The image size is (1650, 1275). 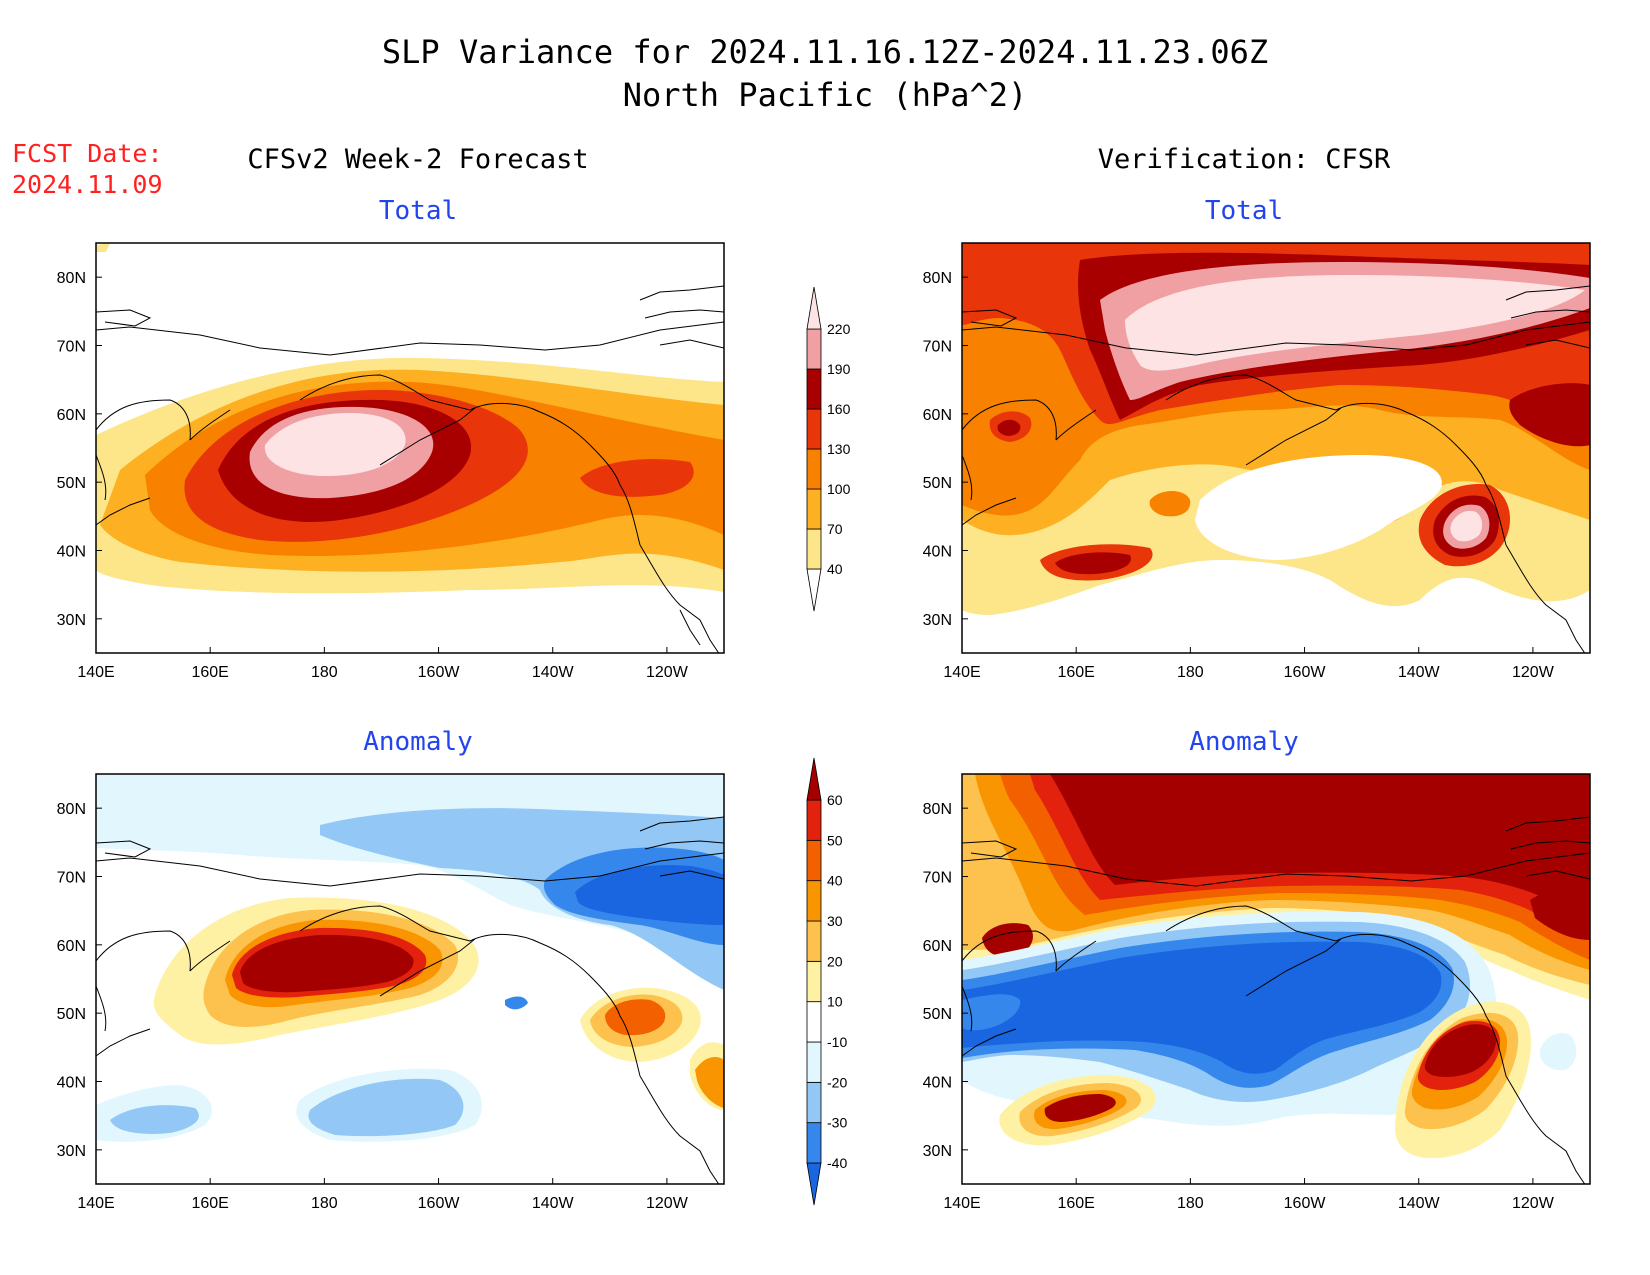 I want to click on colorbar-level-label: 20, so click(x=835, y=961).